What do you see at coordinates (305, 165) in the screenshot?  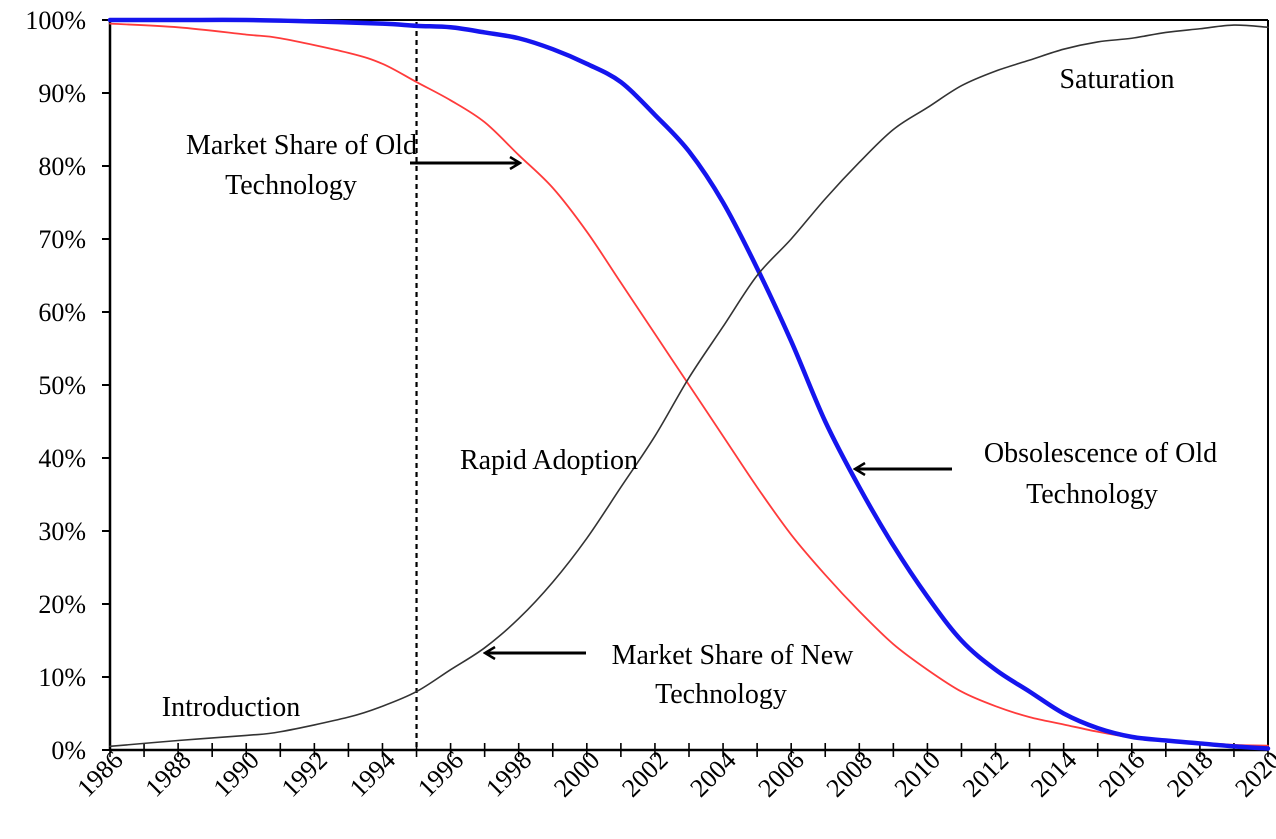 I see `annotation-old-market-share: Market Share of Old Technology` at bounding box center [305, 165].